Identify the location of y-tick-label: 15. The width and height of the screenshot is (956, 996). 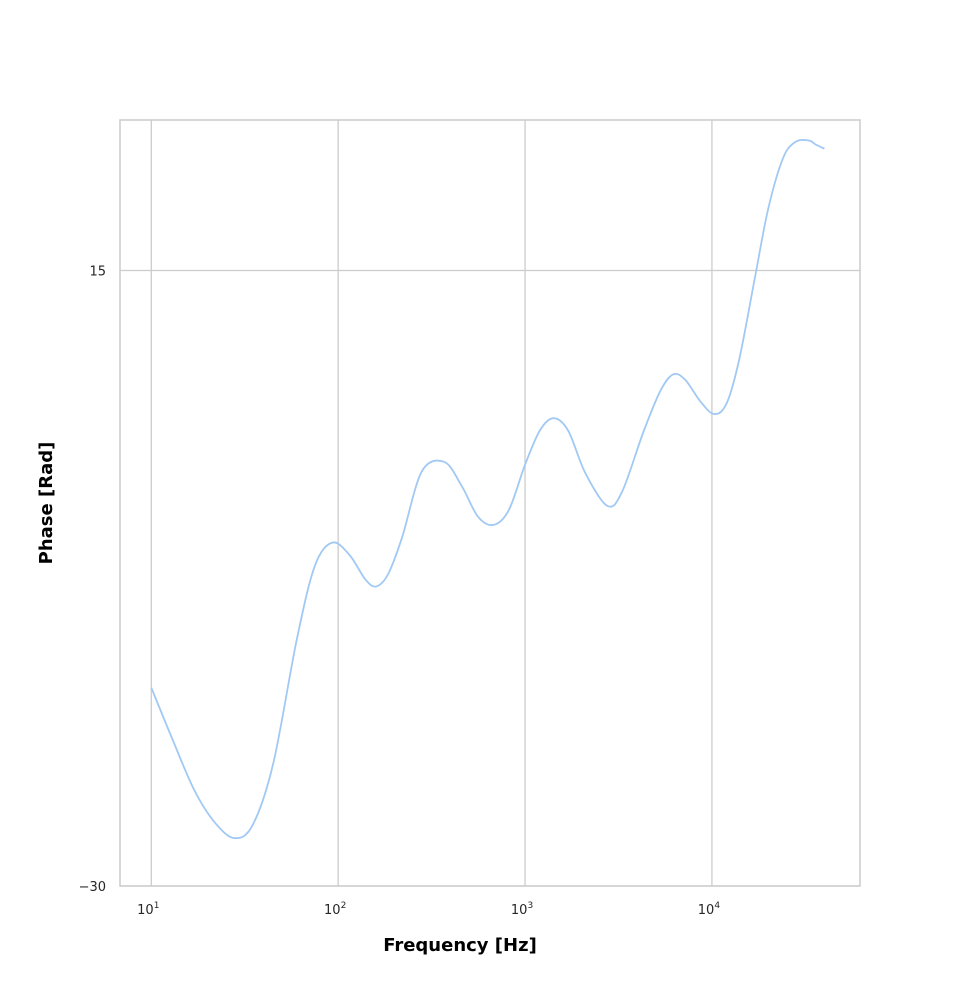
(97, 271).